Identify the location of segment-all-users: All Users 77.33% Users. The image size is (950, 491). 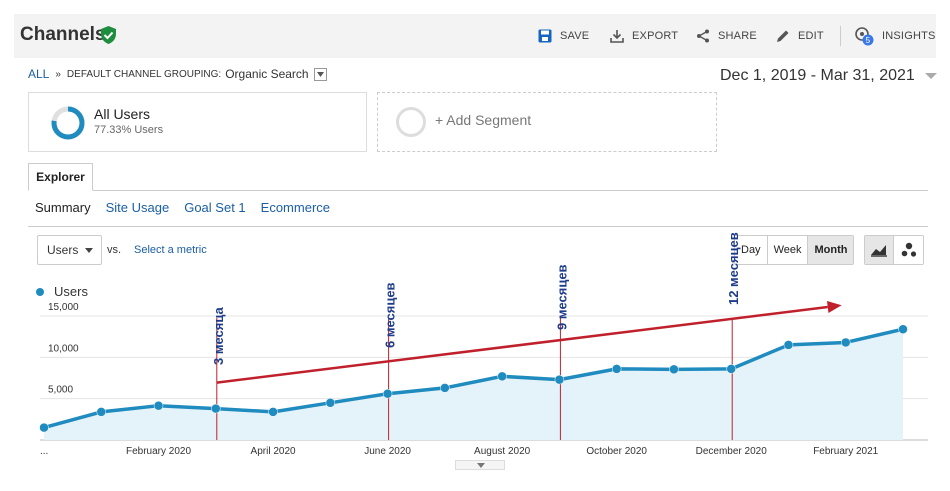
(197, 122).